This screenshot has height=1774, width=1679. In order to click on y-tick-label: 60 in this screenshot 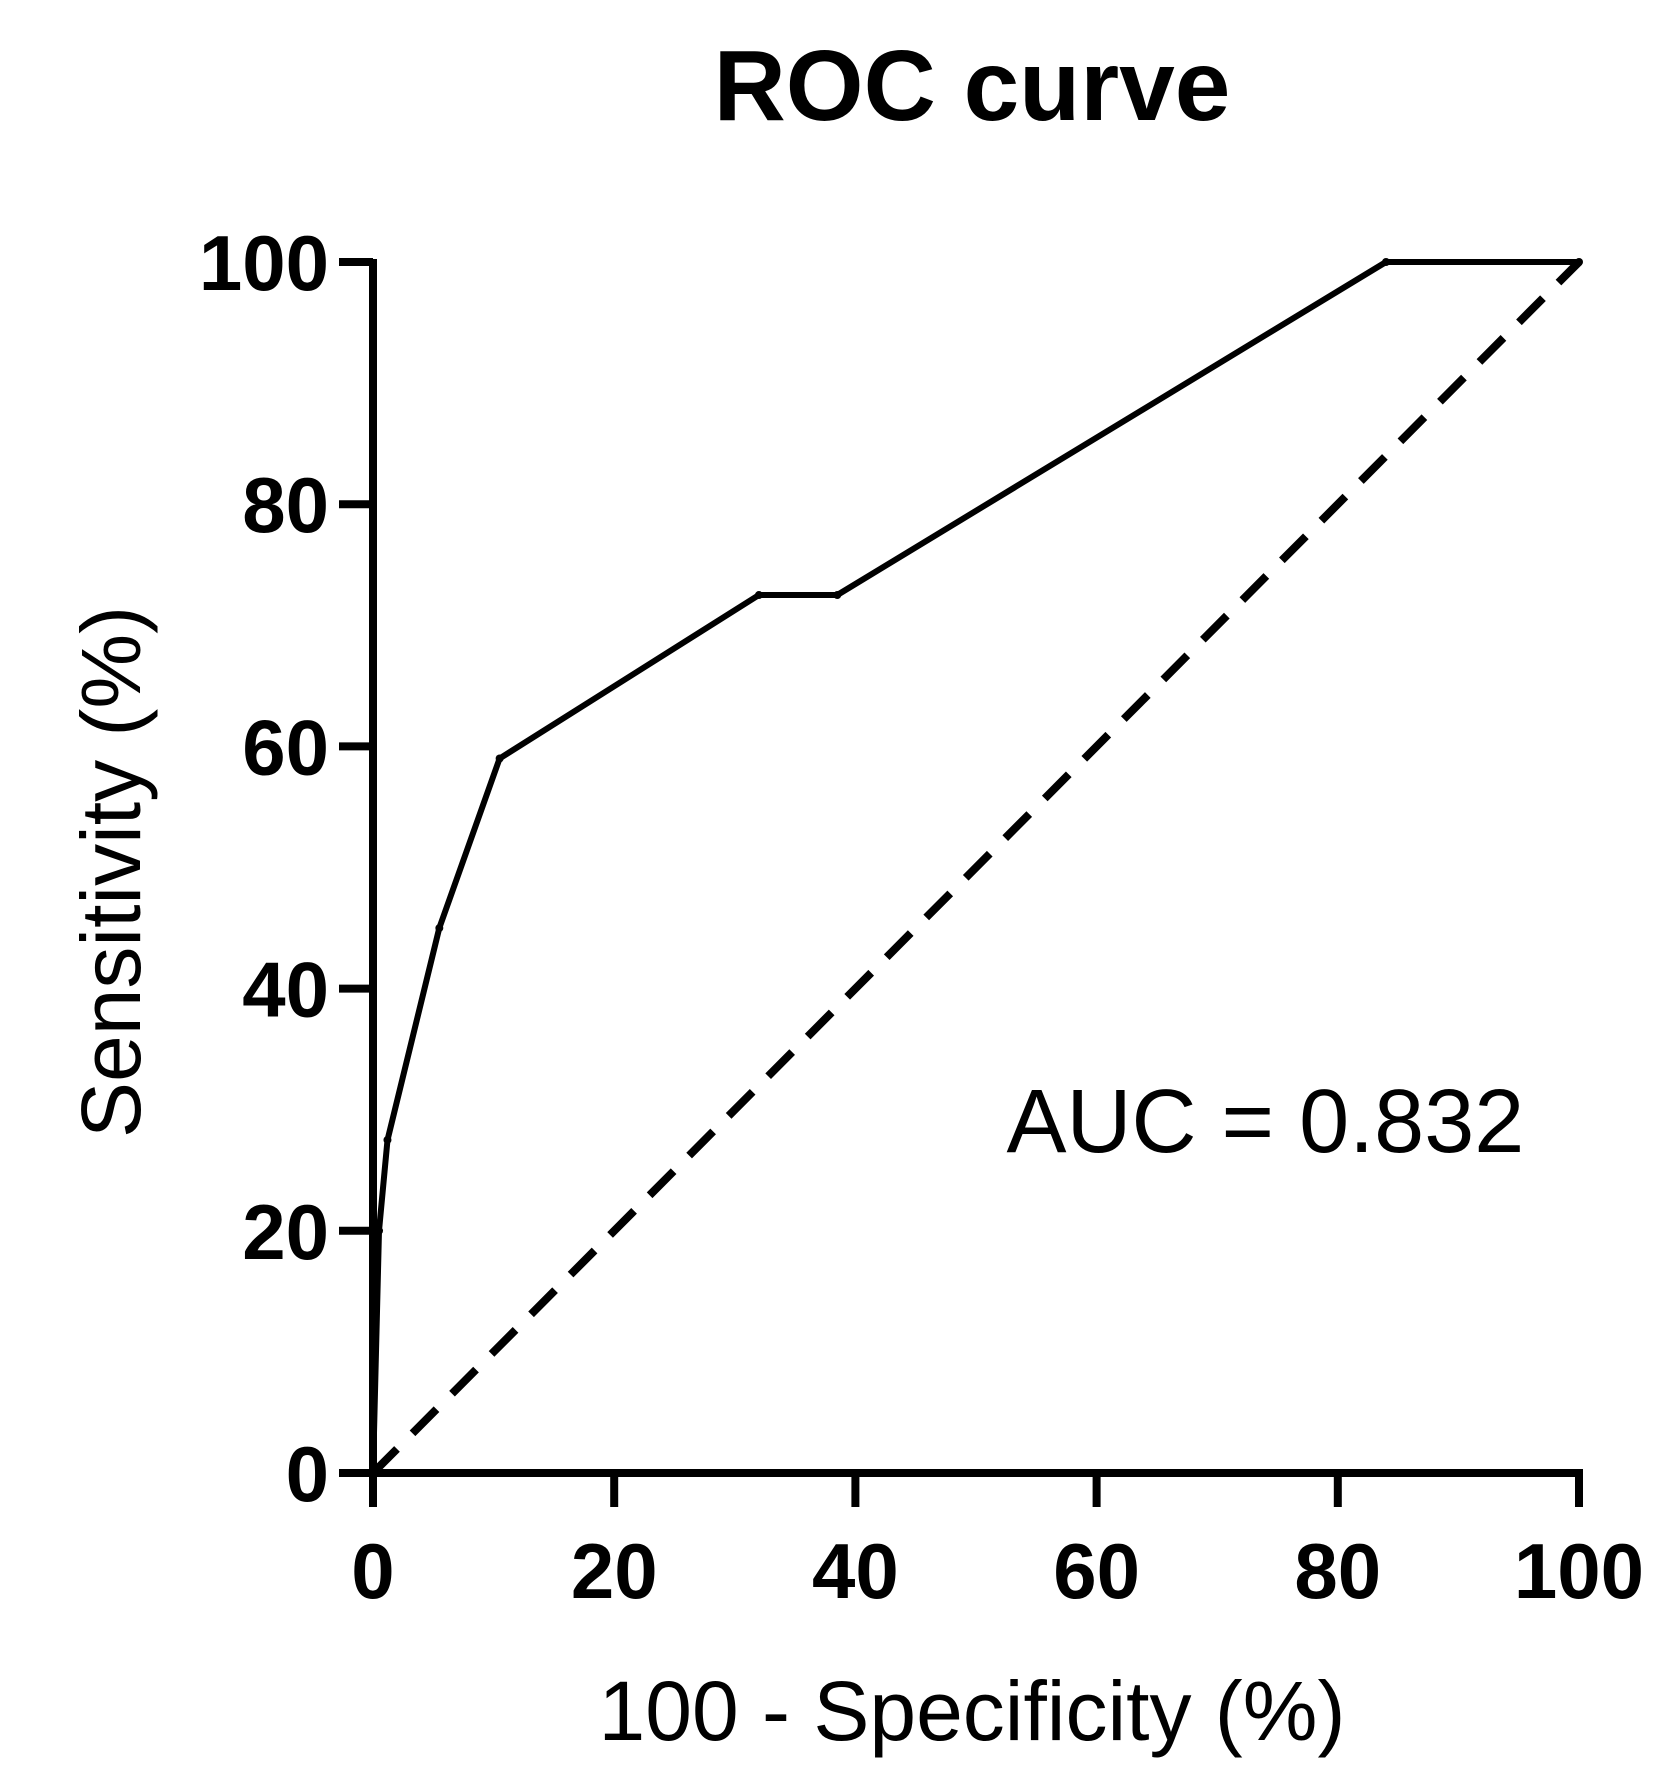, I will do `click(285, 747)`.